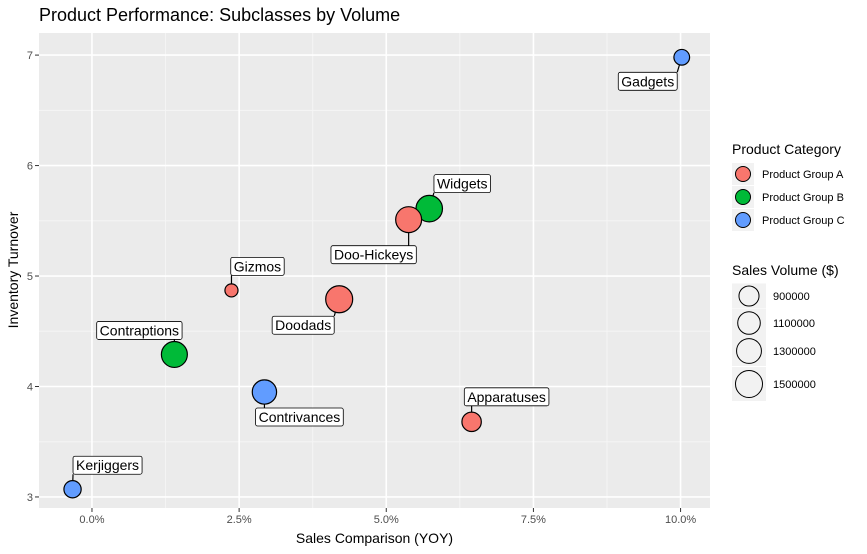 This screenshot has width=867, height=554. What do you see at coordinates (533, 520) in the screenshot?
I see `x-tick-label: 7.5%` at bounding box center [533, 520].